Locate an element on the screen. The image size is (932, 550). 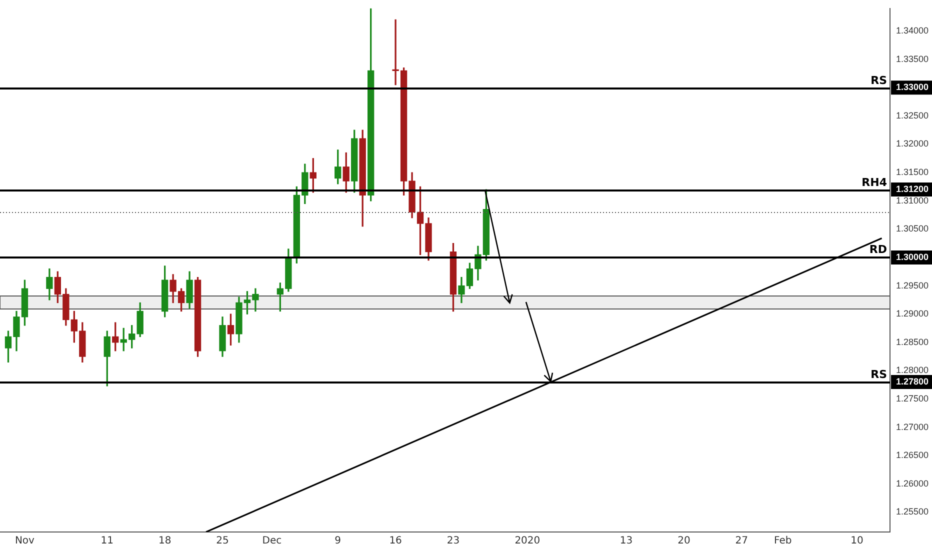
x-tick-label: 13 is located at coordinates (626, 541).